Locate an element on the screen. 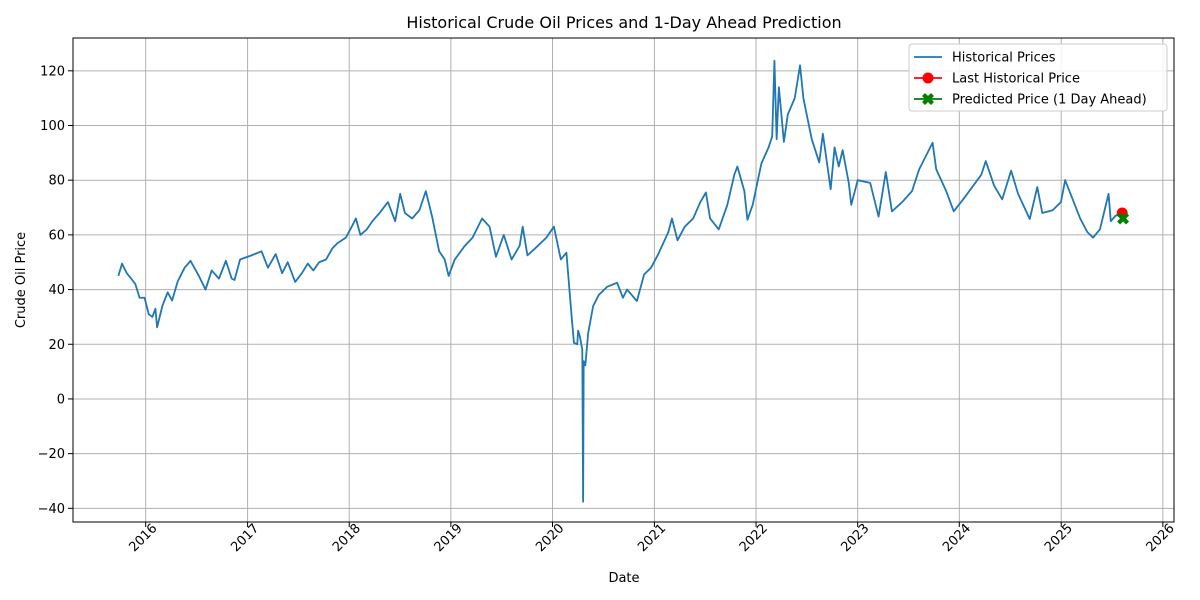 The width and height of the screenshot is (1200, 600). y-axis-label: Crude Oil Price is located at coordinates (21, 280).